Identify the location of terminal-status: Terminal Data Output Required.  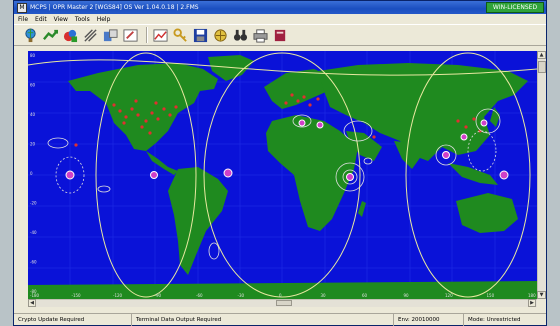
(263, 320).